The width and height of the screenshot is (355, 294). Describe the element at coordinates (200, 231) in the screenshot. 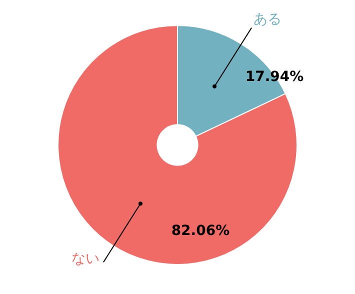

I see `data-label: 82.06%` at that location.